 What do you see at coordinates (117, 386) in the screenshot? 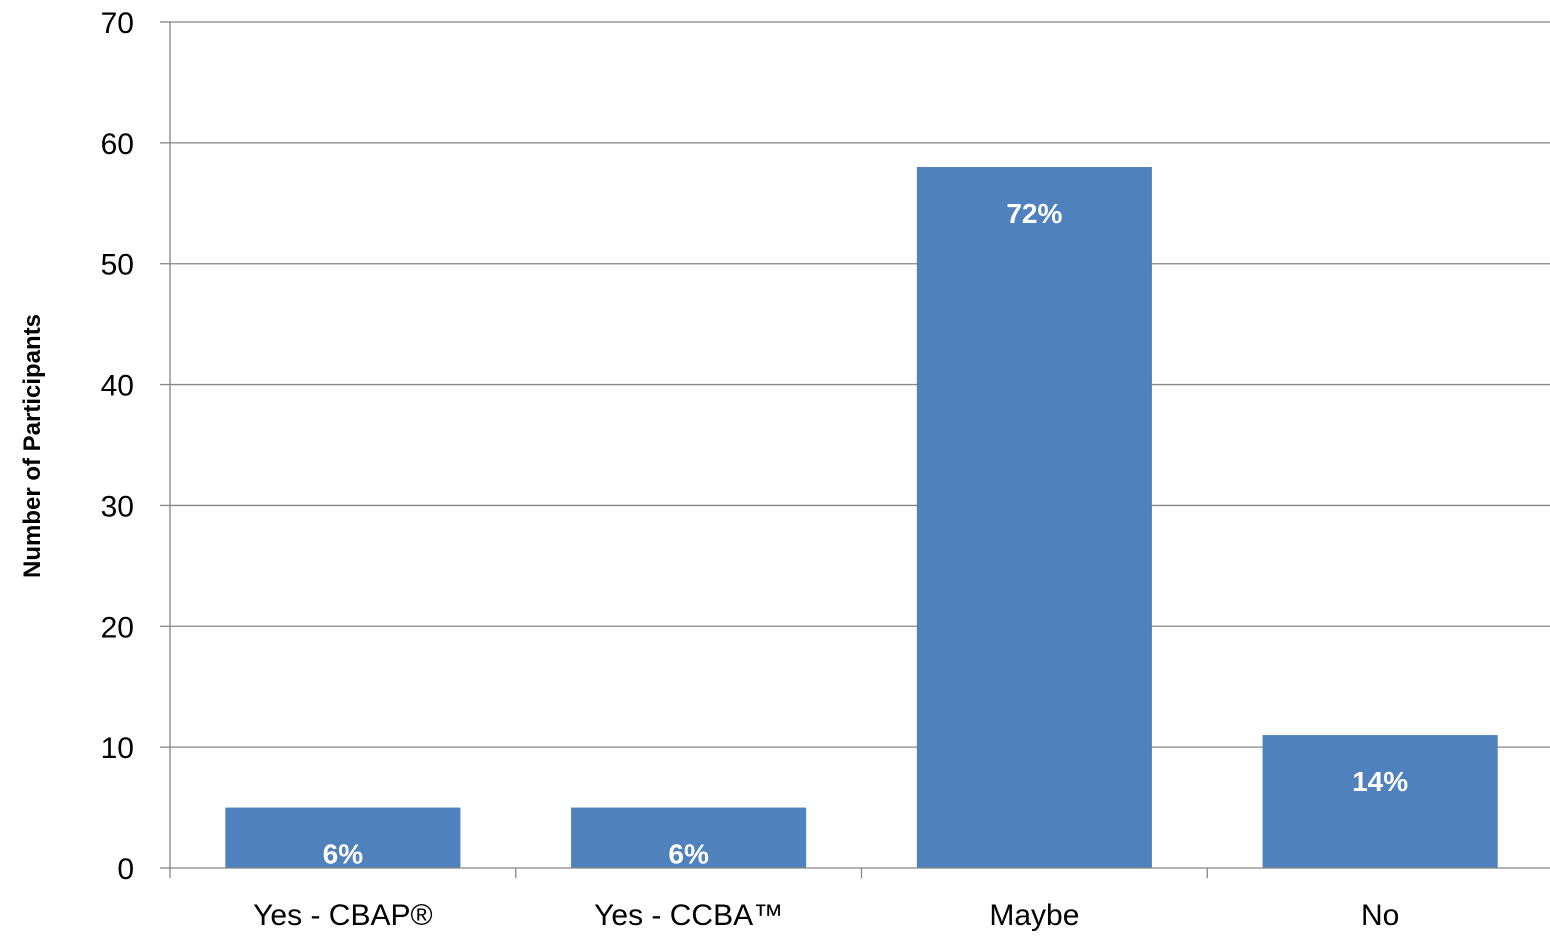
I see `y-tick-label: 40` at bounding box center [117, 386].